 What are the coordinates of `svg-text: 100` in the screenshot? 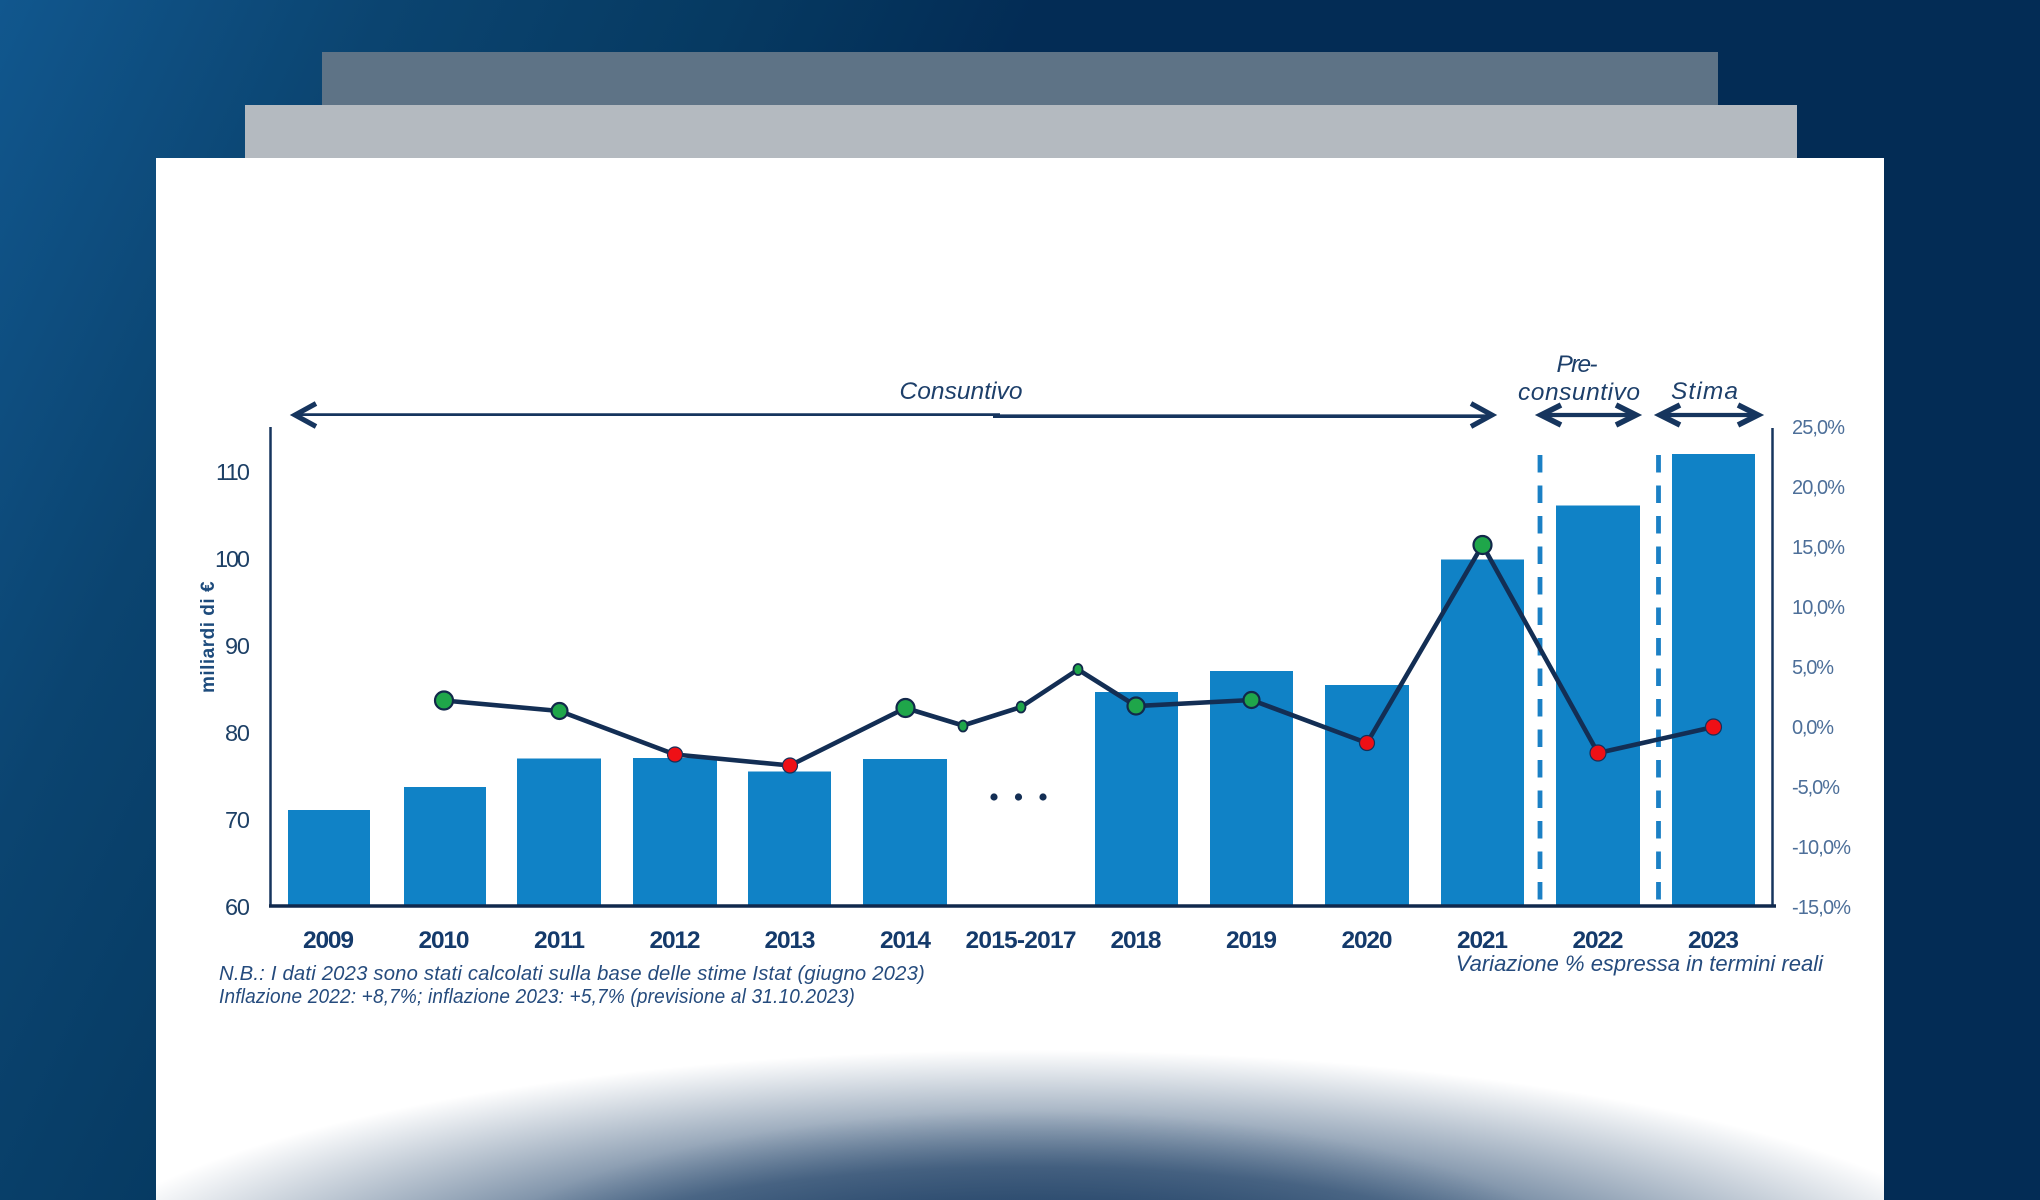 It's located at (232, 559).